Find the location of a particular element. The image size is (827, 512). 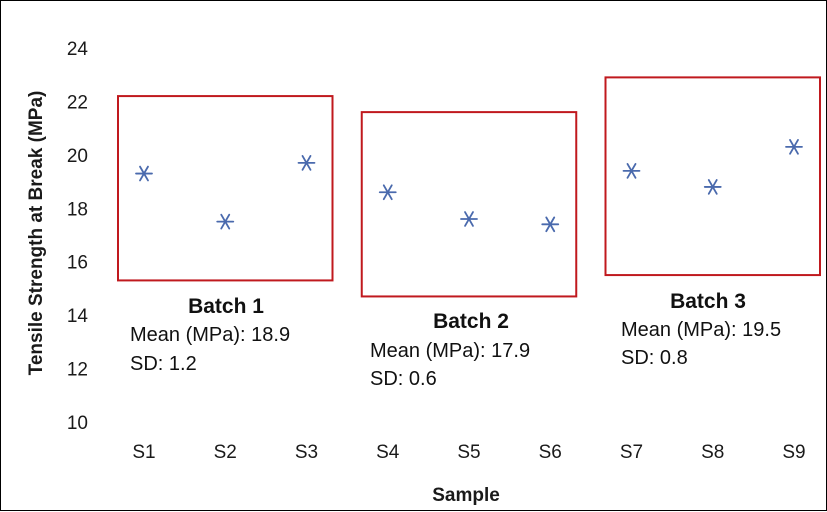

batch-sd: SD: 1.2 is located at coordinates (163, 364).